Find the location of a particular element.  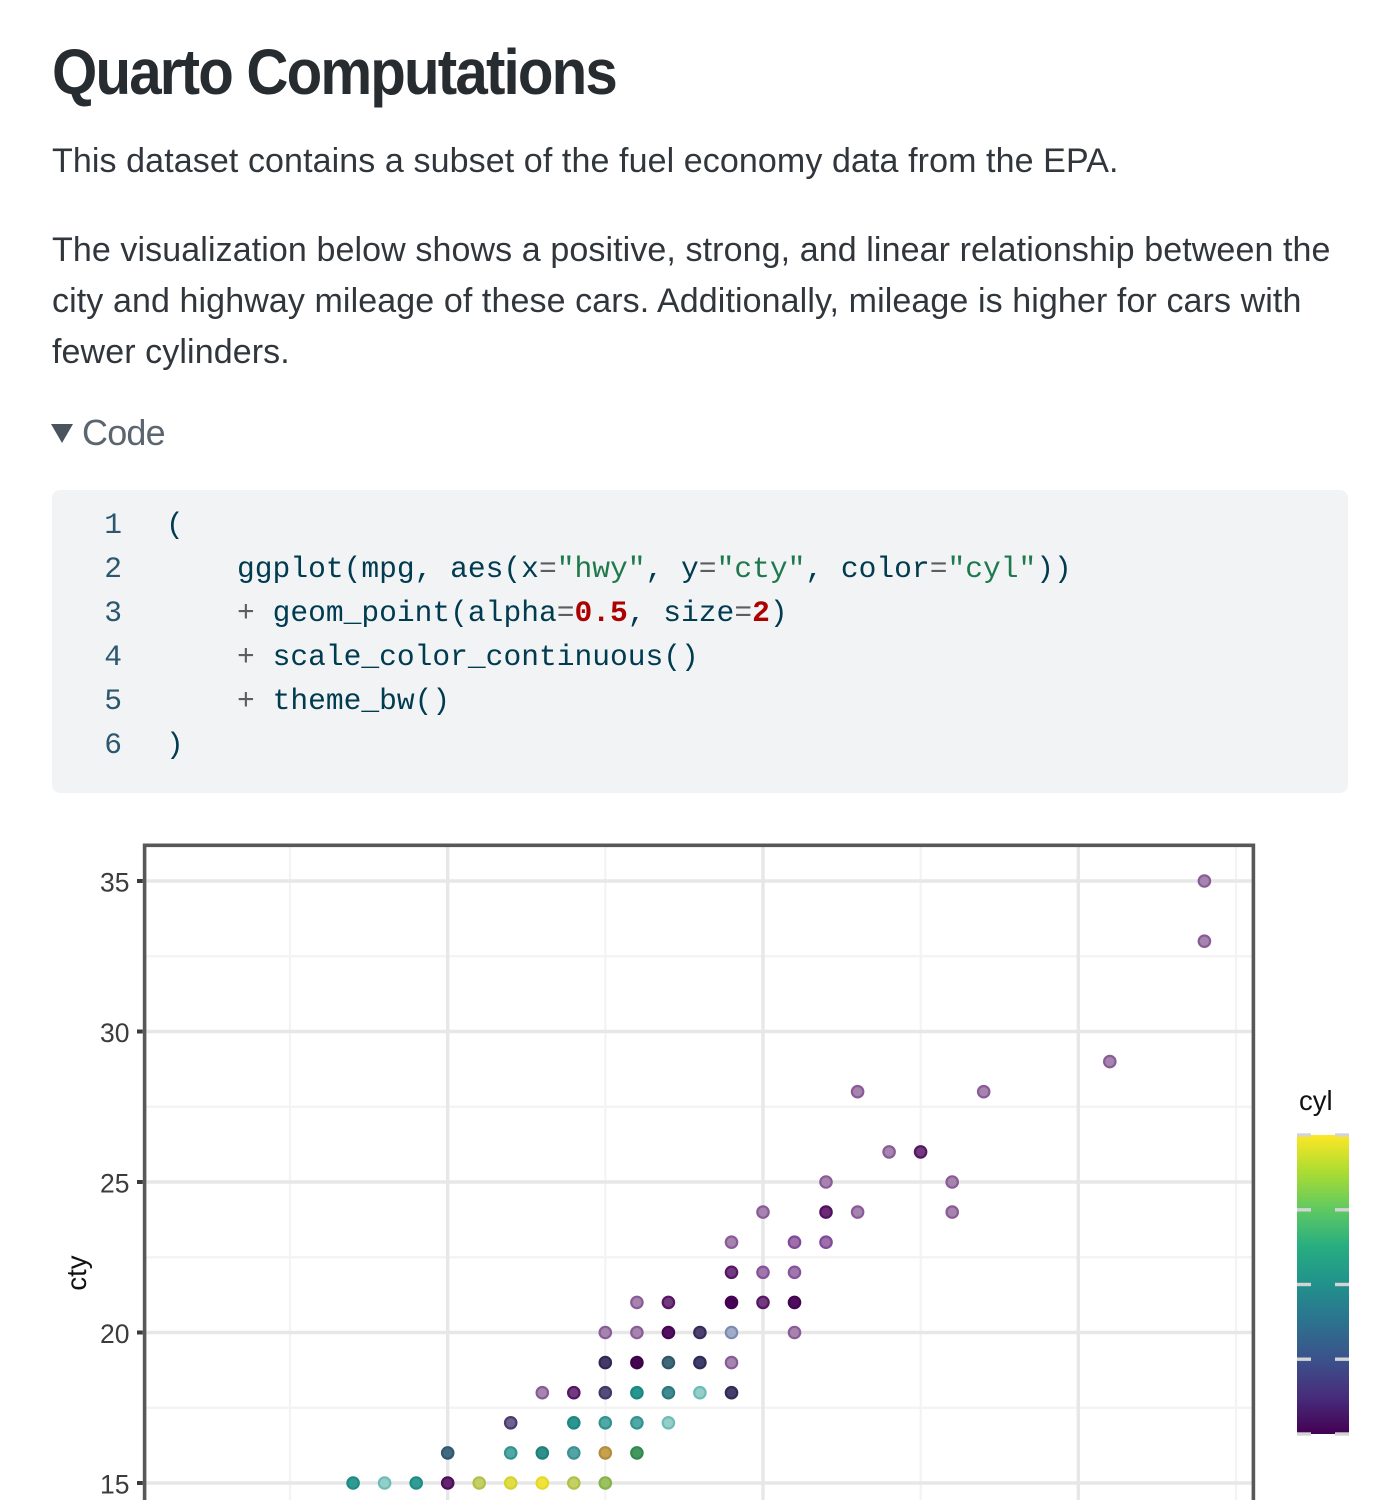

svg-text: cyl is located at coordinates (1316, 1100).